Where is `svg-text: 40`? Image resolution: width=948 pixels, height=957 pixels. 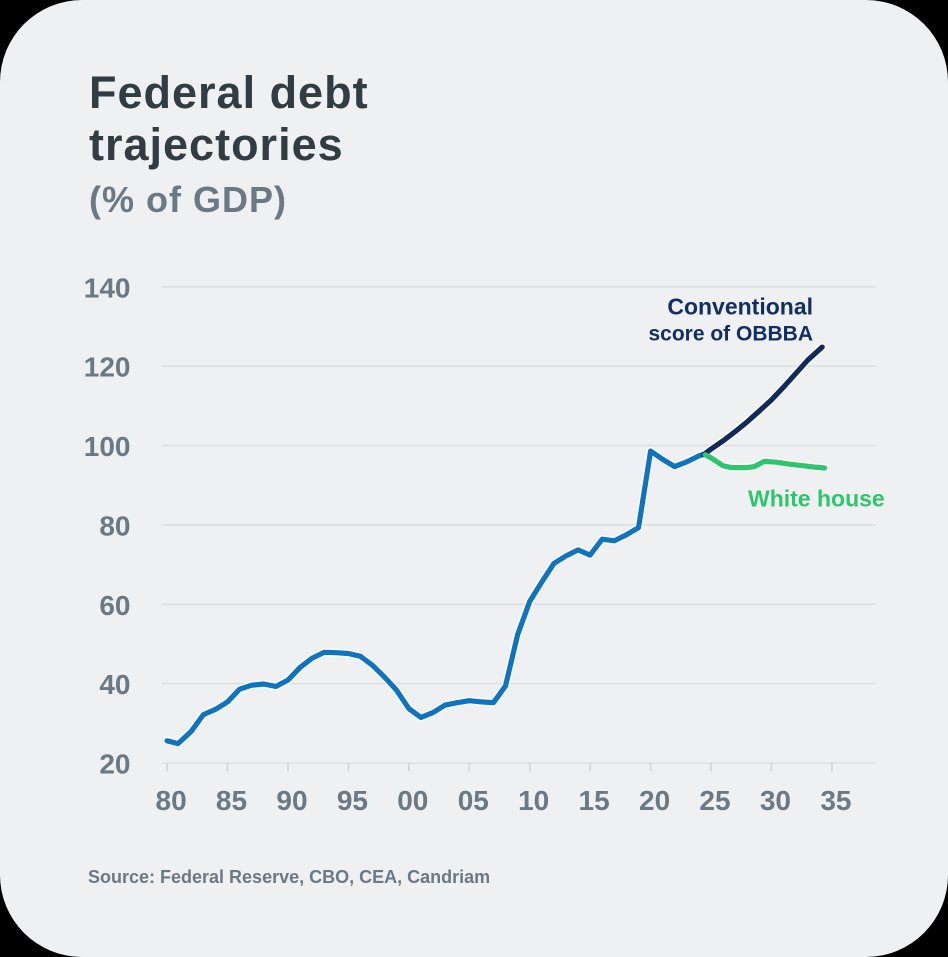
svg-text: 40 is located at coordinates (114, 684).